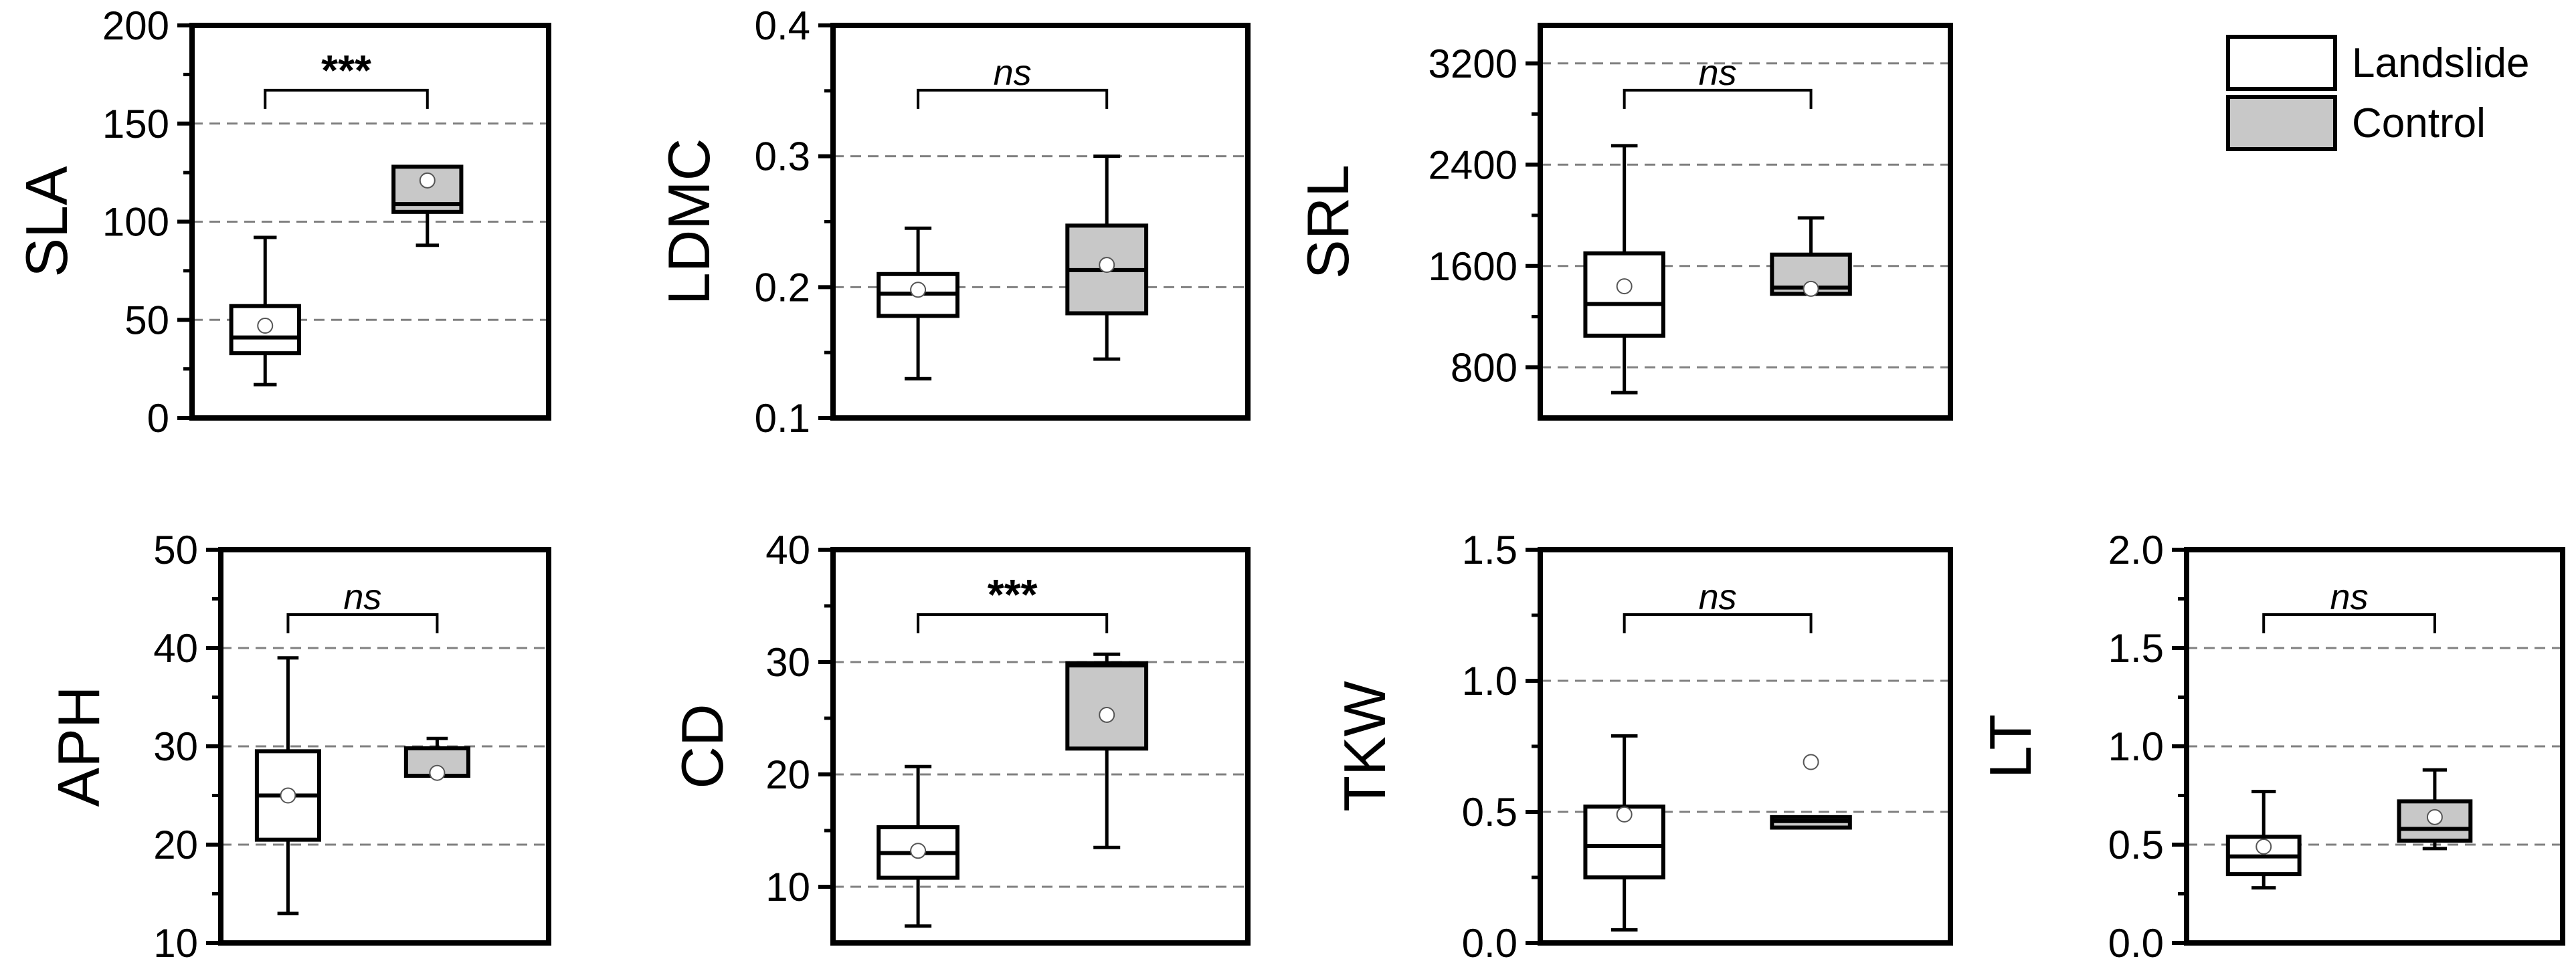  I want to click on panel-tkw: ns 0.0 0.5 1.0 1.5 TKW, so click(1642, 745).